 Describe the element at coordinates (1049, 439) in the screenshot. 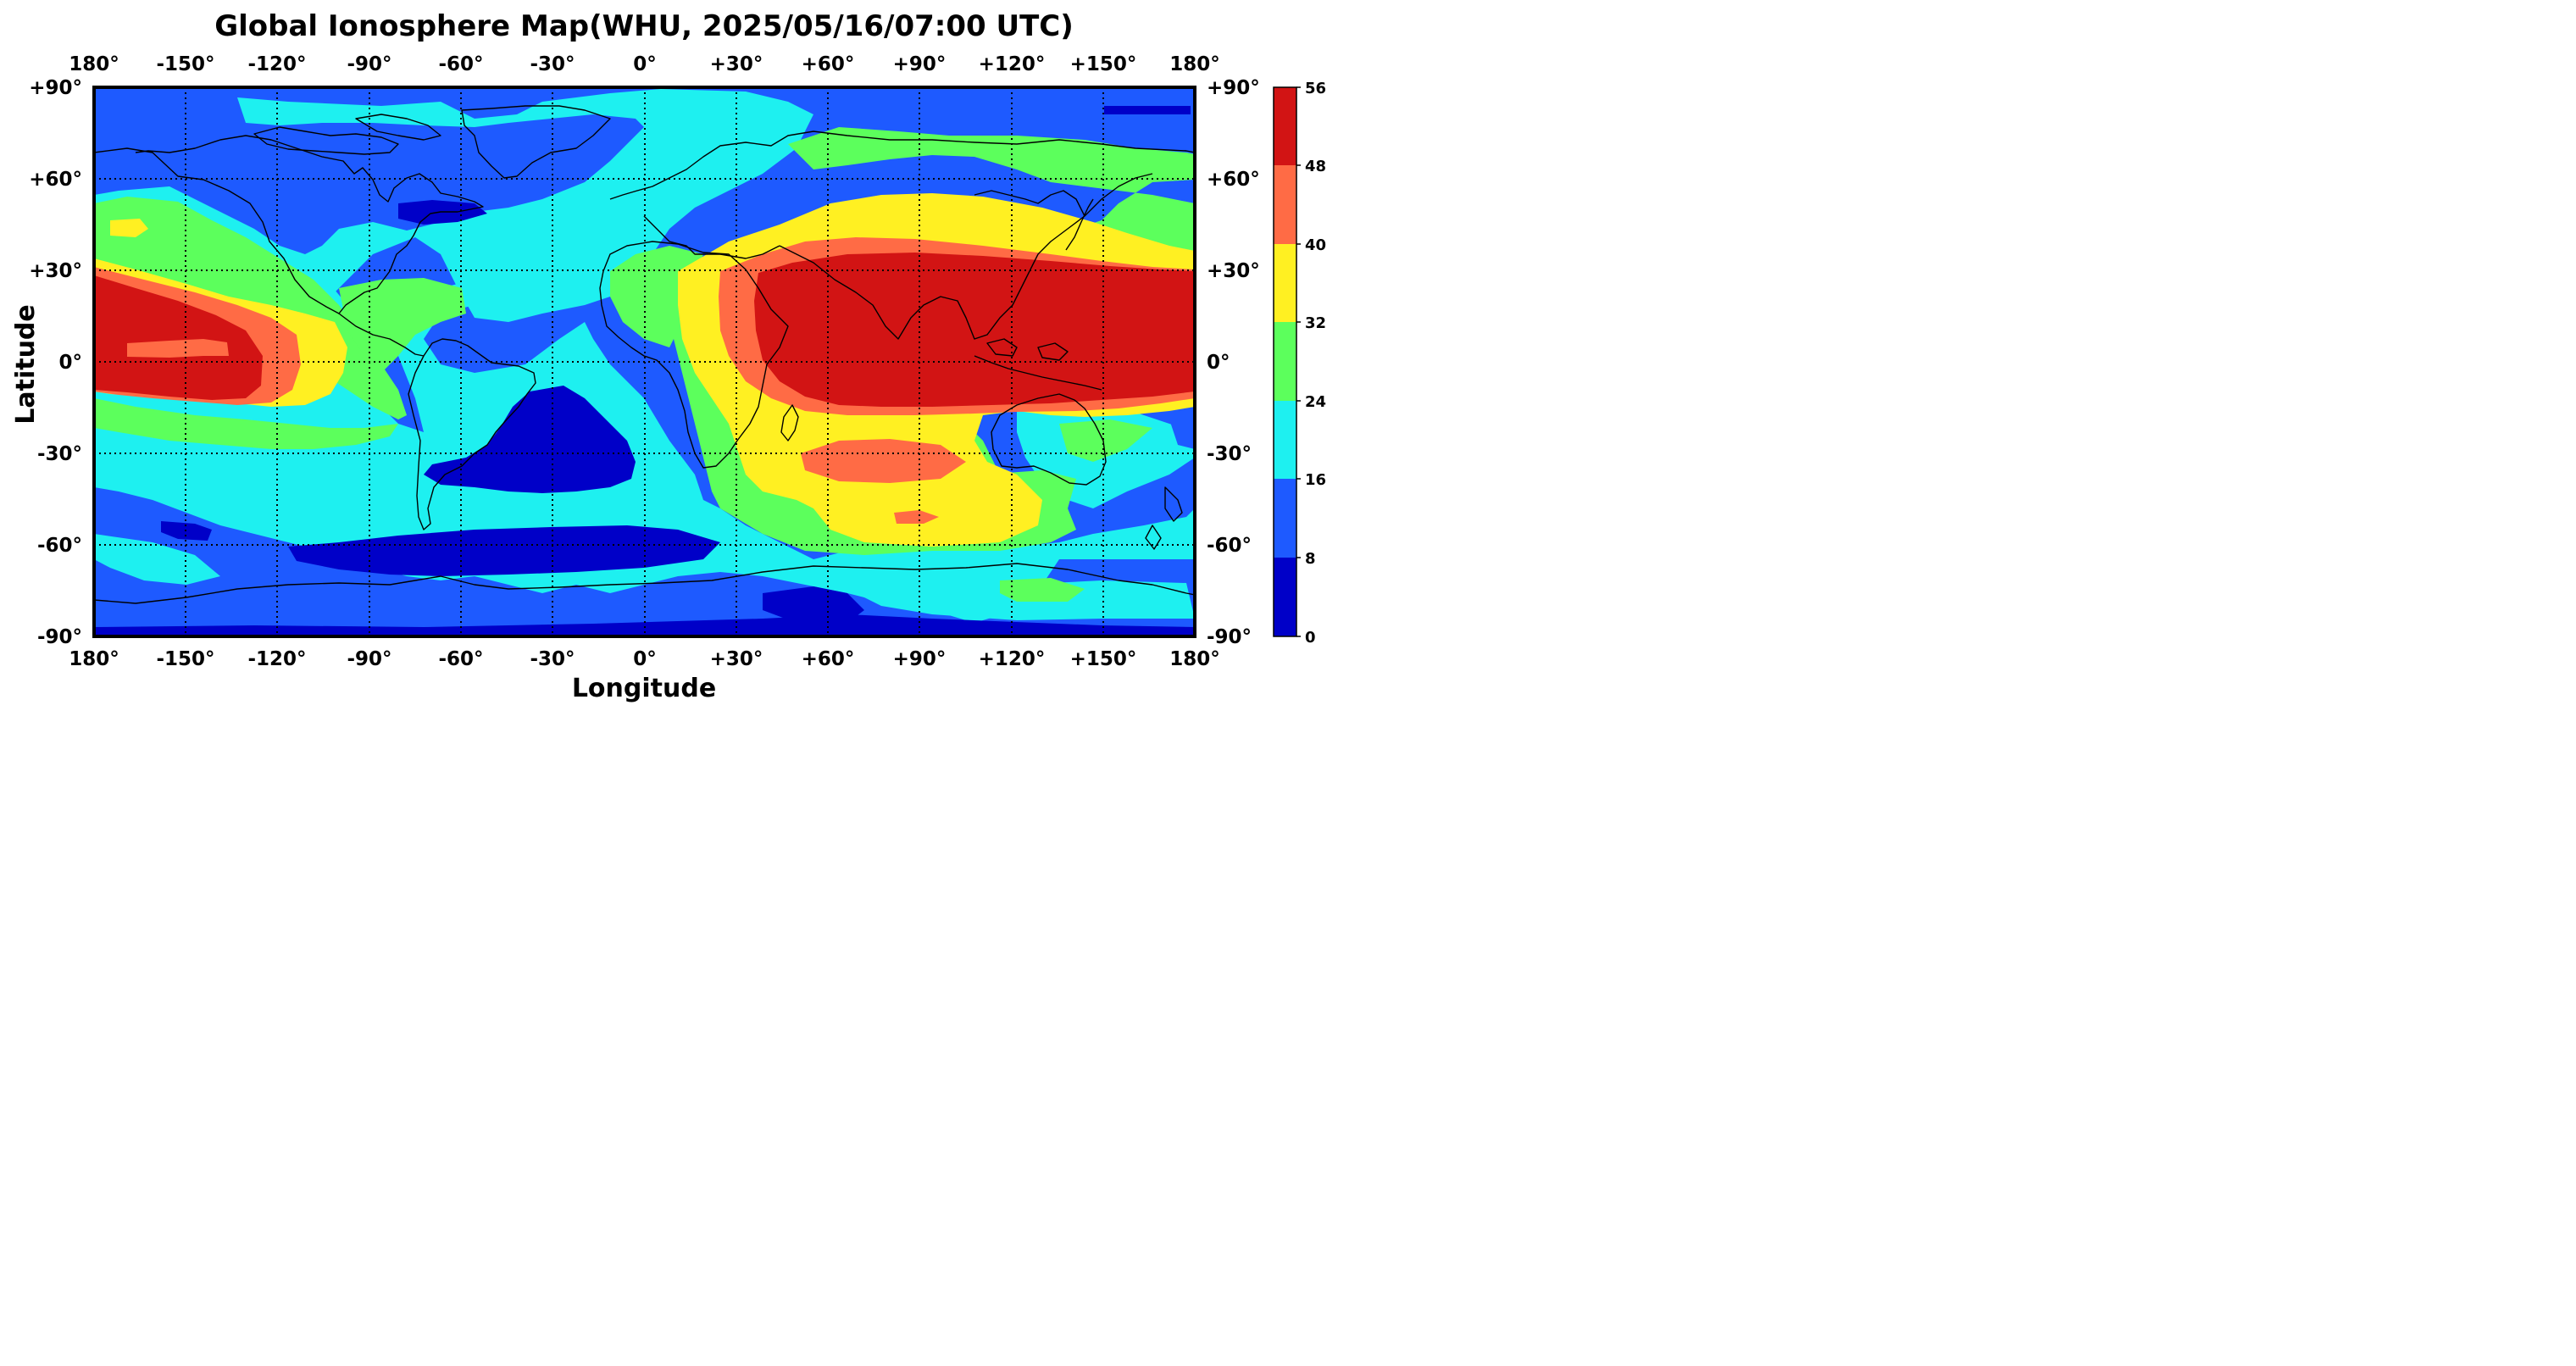

I see `coastline-australia` at that location.